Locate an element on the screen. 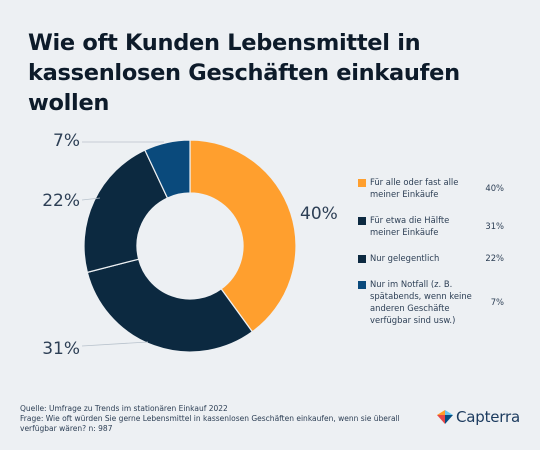 Image resolution: width=540 pixels, height=450 pixels. legend-item-2: Für etwa die Hälfte meiner Einkäufe 31% is located at coordinates (433, 226).